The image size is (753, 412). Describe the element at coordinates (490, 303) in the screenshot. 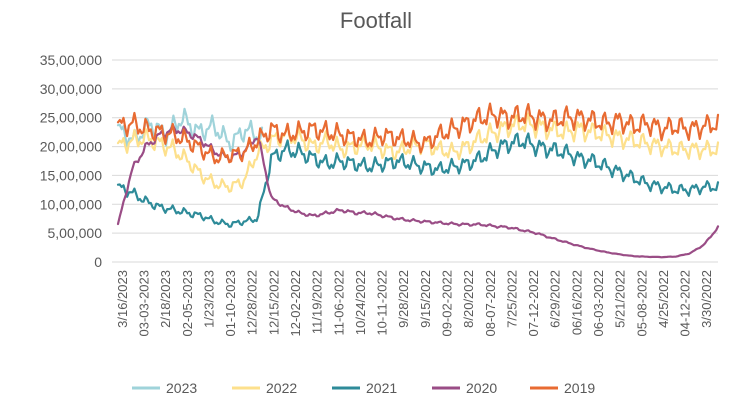

I see `x-tick-label: 08-07-2022` at that location.